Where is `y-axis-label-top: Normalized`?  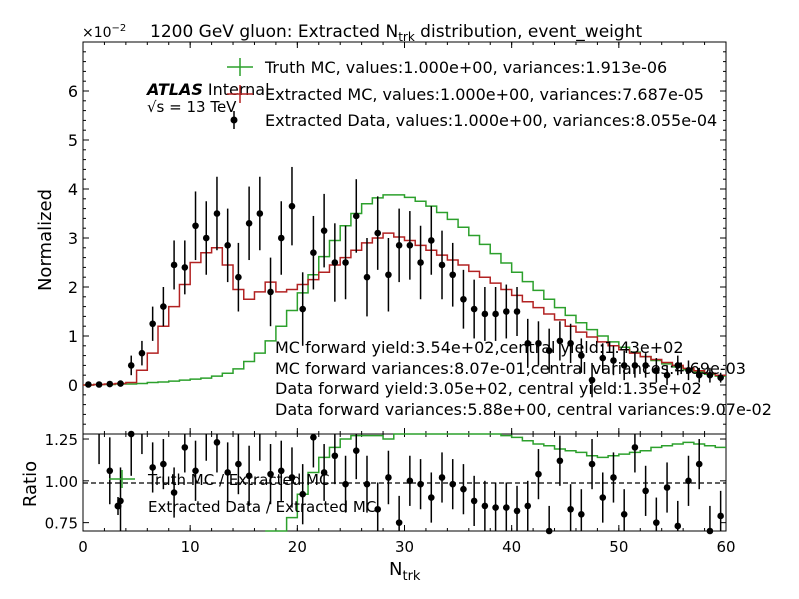 y-axis-label-top: Normalized is located at coordinates (45, 240).